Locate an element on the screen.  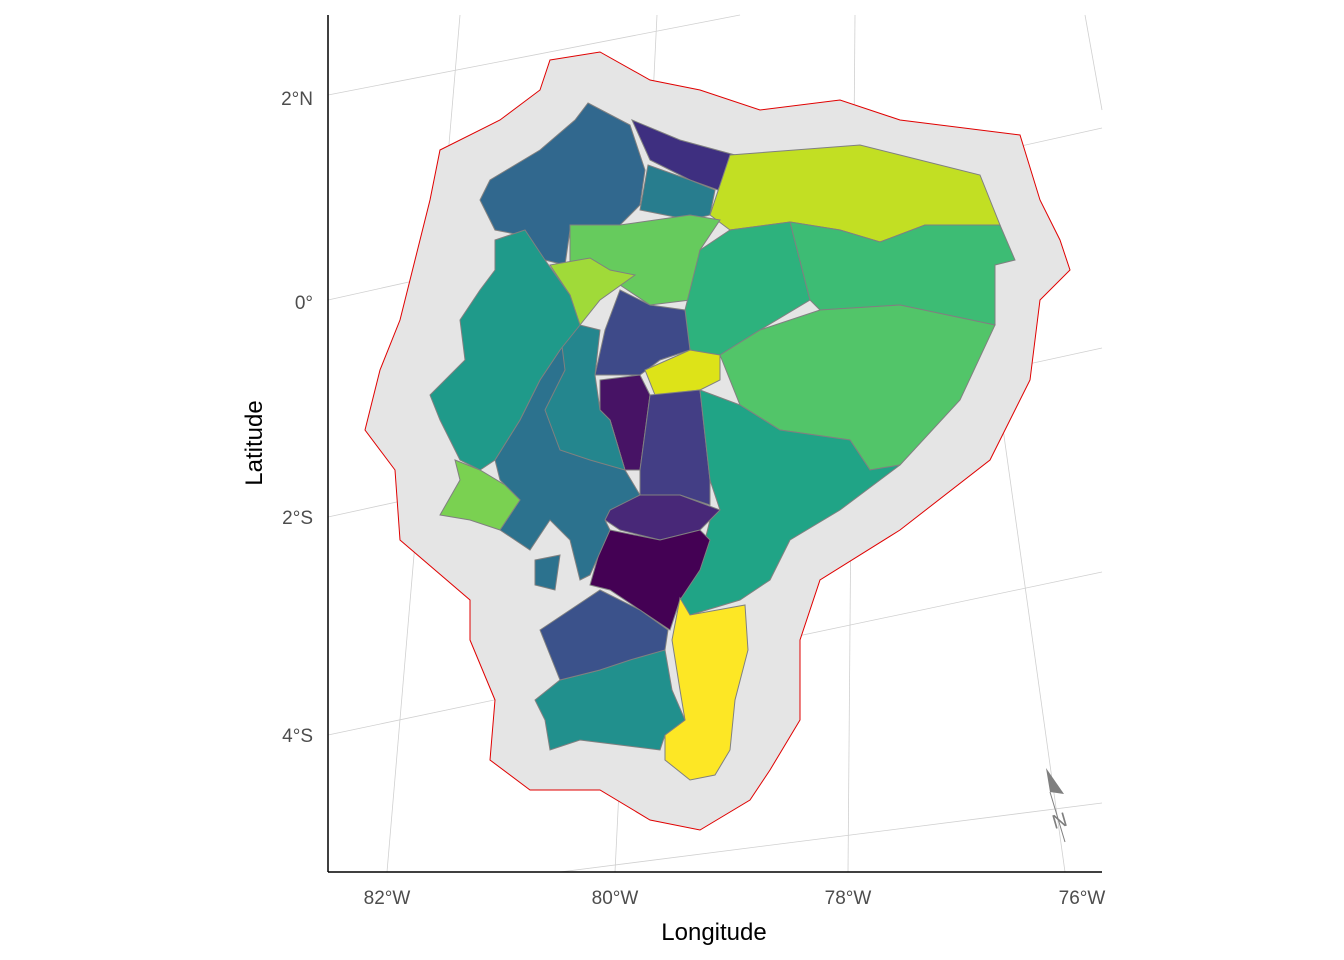
north-arrow-head is located at coordinates (1055, 781).